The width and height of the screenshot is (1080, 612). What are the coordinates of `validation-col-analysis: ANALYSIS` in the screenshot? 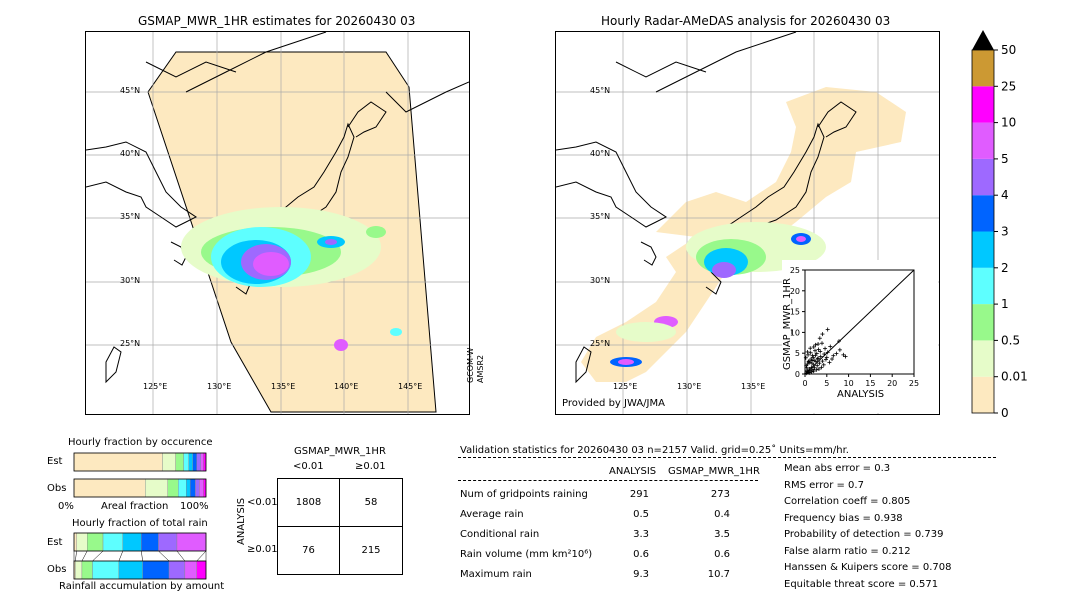 It's located at (633, 471).